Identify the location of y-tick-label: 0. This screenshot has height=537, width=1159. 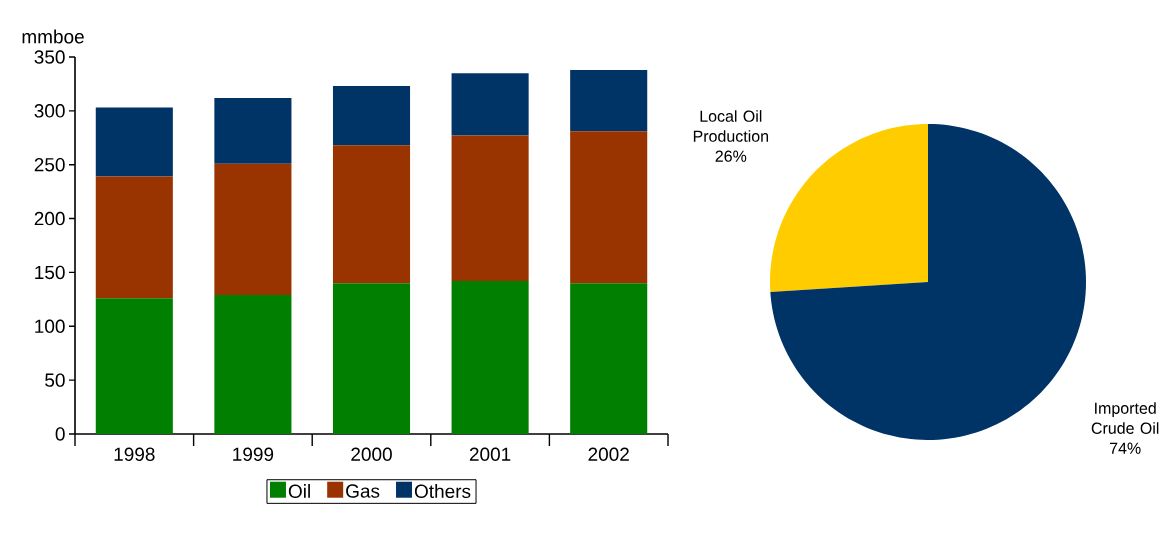
(60, 434).